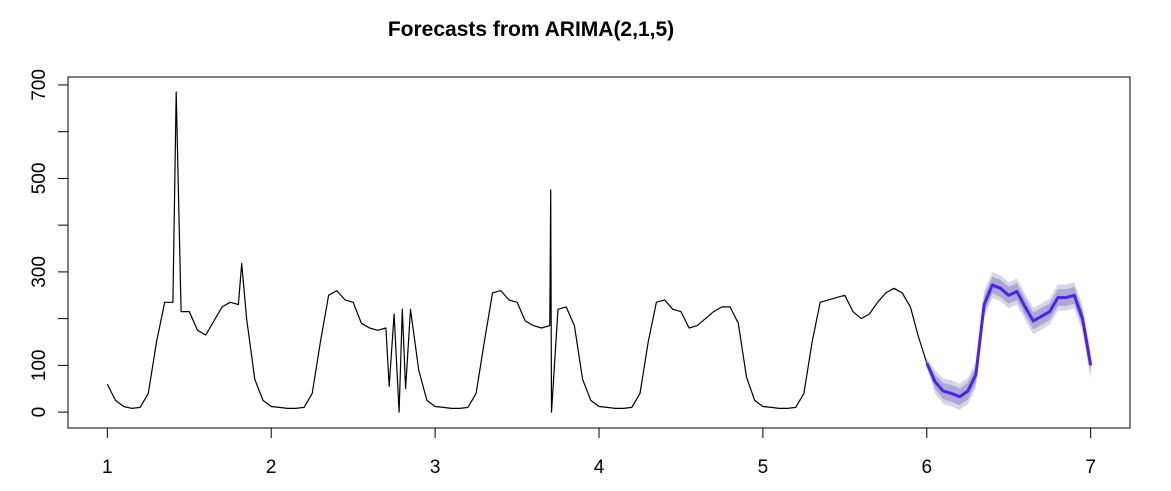  Describe the element at coordinates (531, 29) in the screenshot. I see `chart-title: Forecasts from ARIMA(2,1,5)` at that location.